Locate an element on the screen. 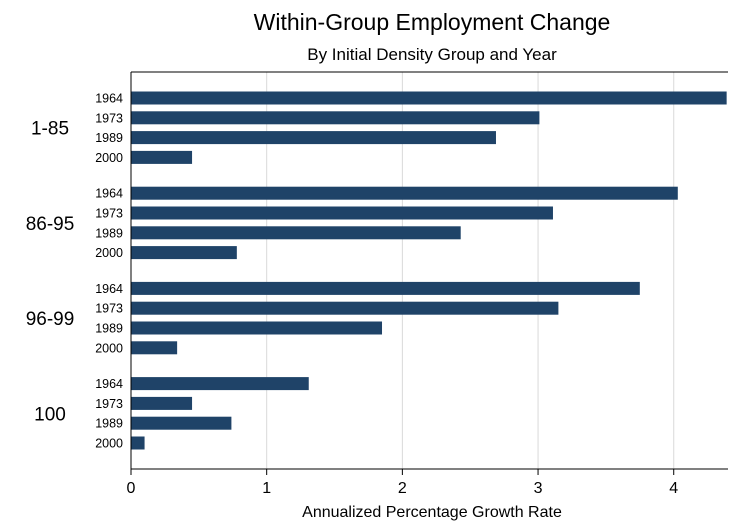 Image resolution: width=730 pixels, height=524 pixels. x-tick-label: 1 is located at coordinates (266, 488).